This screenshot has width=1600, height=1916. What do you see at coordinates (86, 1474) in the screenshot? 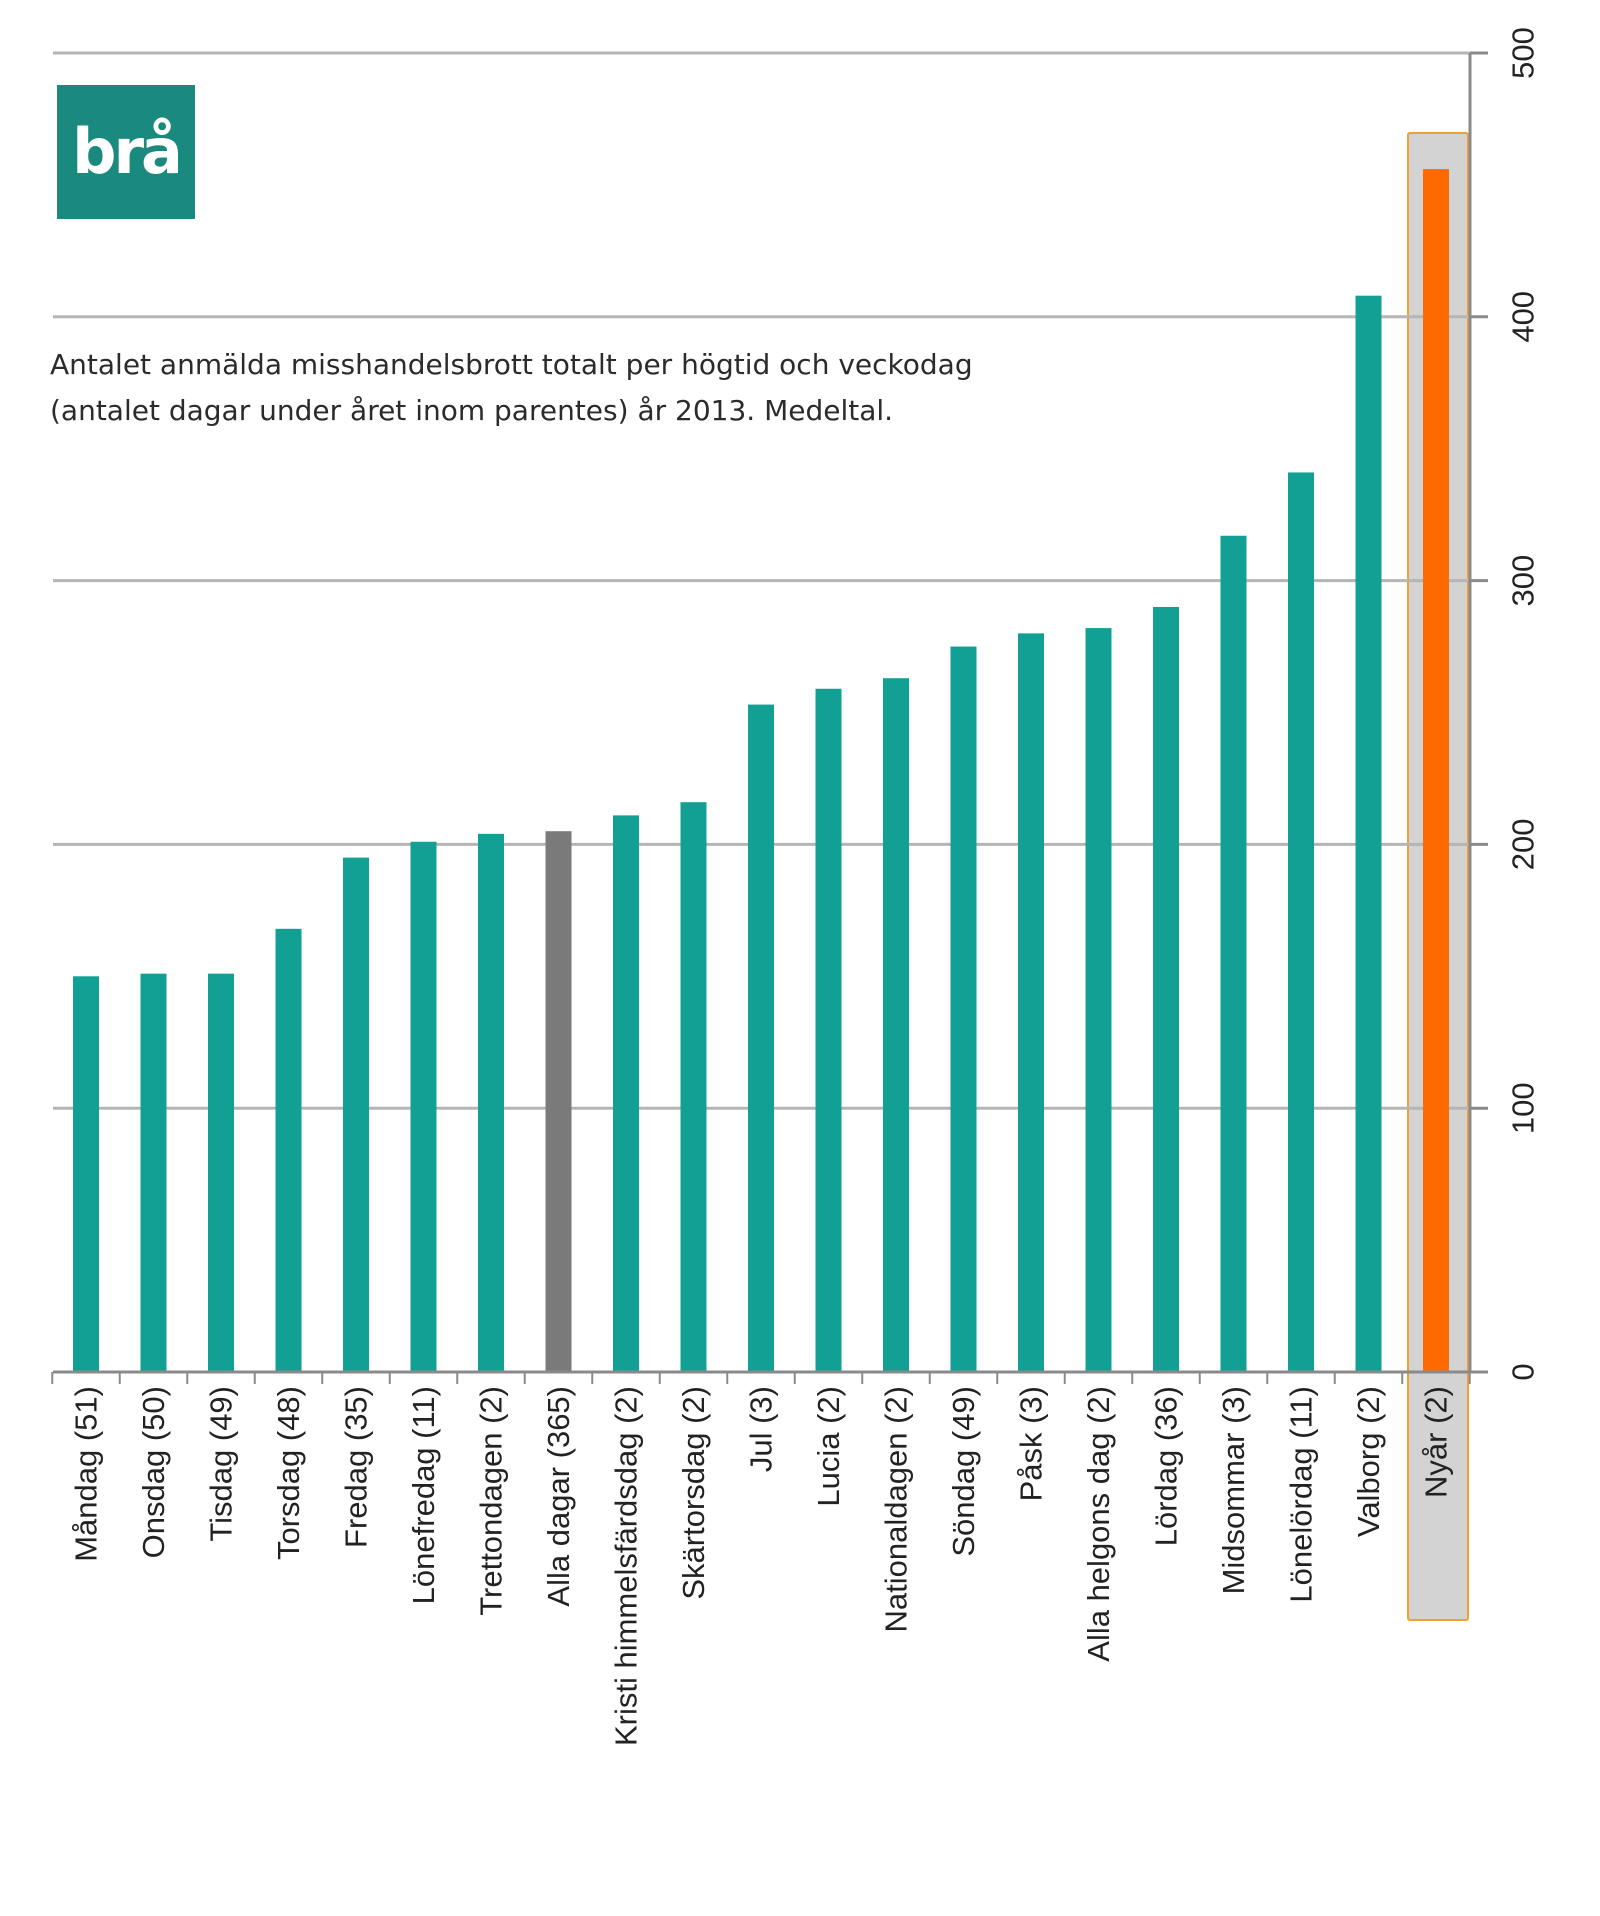
I see `category-label-0: Måndag (51)` at bounding box center [86, 1474].